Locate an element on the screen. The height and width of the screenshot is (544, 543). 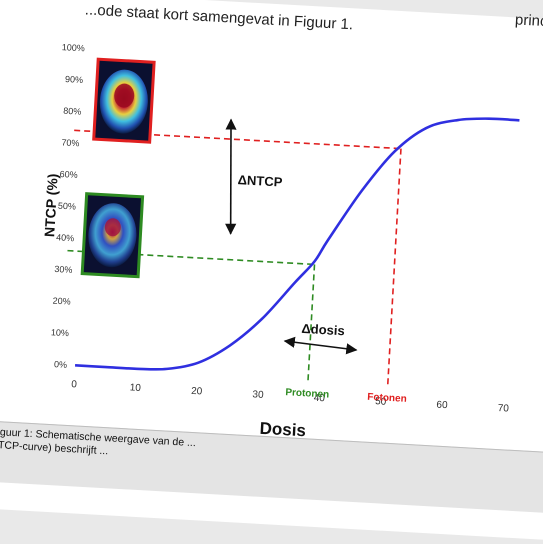
x-tick-label: 50 is located at coordinates (381, 402).